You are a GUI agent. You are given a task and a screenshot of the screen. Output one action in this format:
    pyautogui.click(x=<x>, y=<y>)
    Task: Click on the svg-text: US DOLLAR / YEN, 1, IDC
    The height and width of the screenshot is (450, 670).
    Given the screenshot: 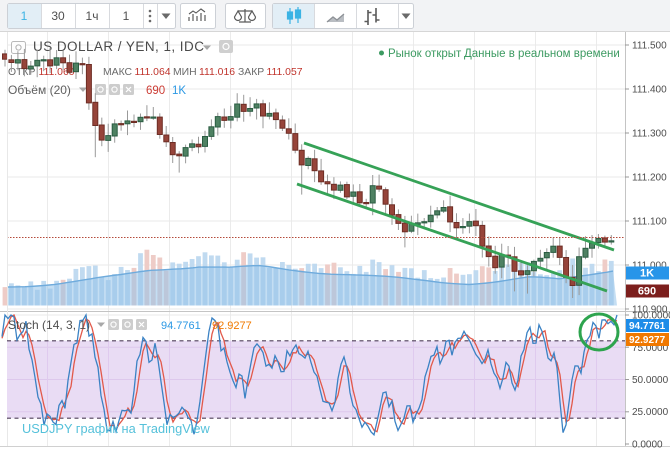 What is the action you would take?
    pyautogui.click(x=118, y=46)
    